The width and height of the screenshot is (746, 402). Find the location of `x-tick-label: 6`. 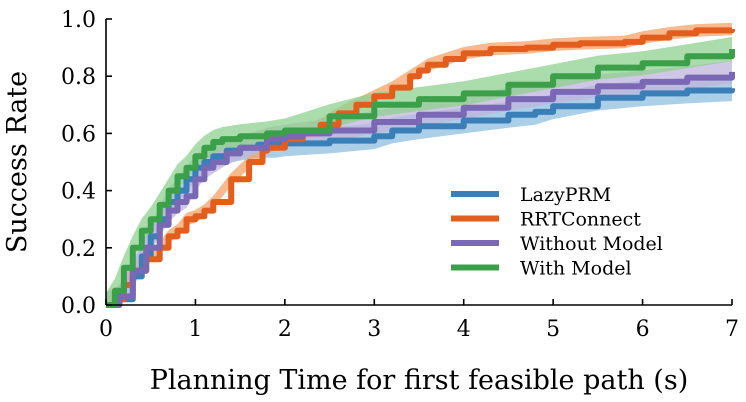

x-tick-label: 6 is located at coordinates (643, 329).